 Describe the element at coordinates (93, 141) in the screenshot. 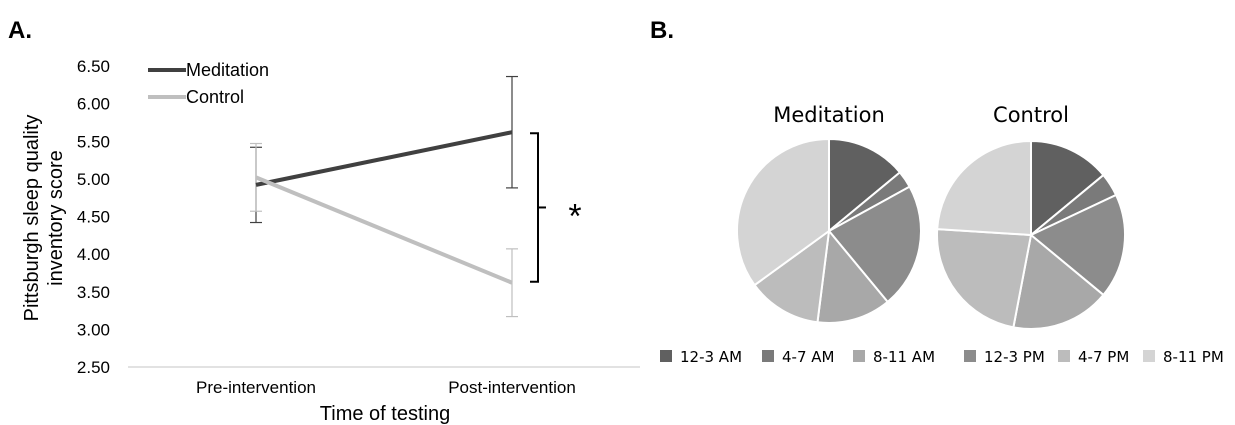

I see `y-tick-label: 5.50` at that location.